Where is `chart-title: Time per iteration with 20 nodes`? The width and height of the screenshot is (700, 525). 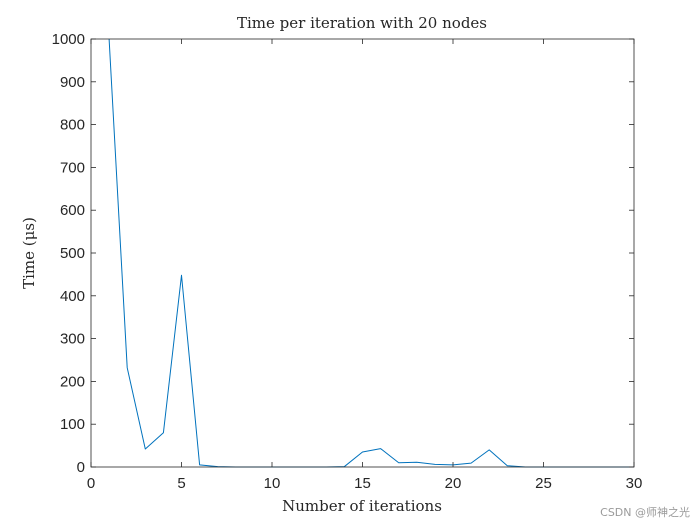
chart-title: Time per iteration with 20 nodes is located at coordinates (362, 23).